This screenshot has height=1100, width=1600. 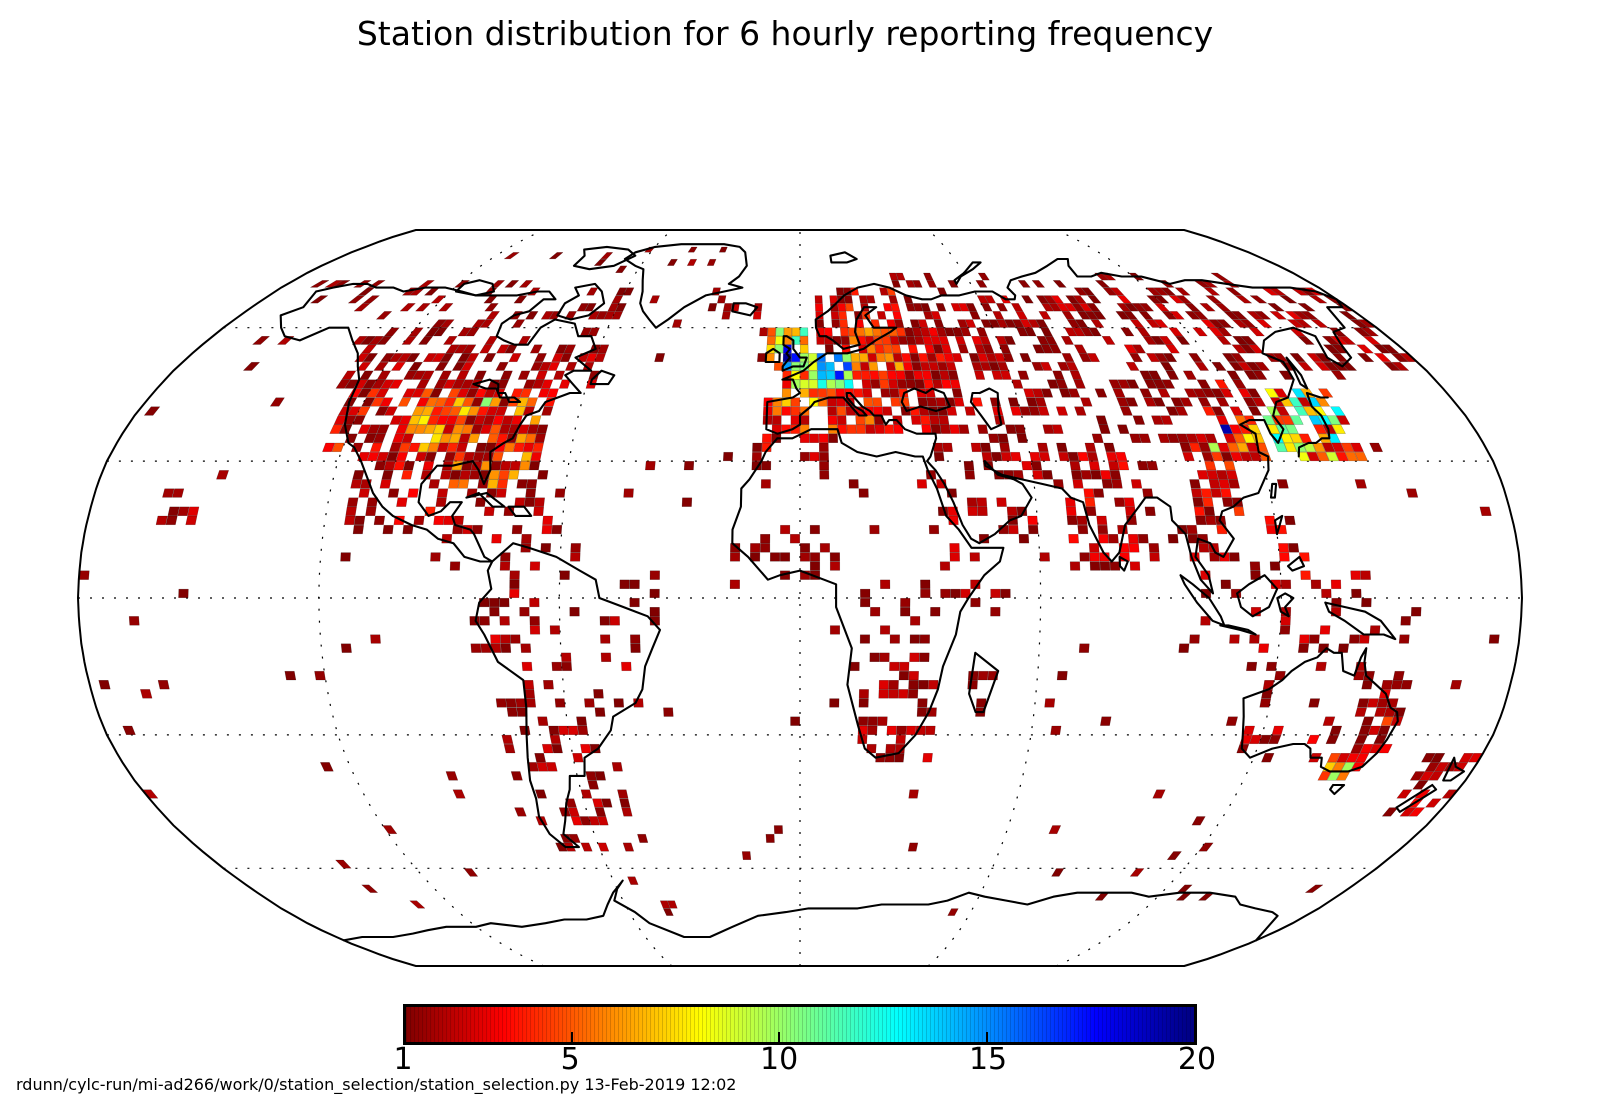 What do you see at coordinates (804, 1062) in the screenshot?
I see `colorbar-labels: 1 5 10 15 20` at bounding box center [804, 1062].